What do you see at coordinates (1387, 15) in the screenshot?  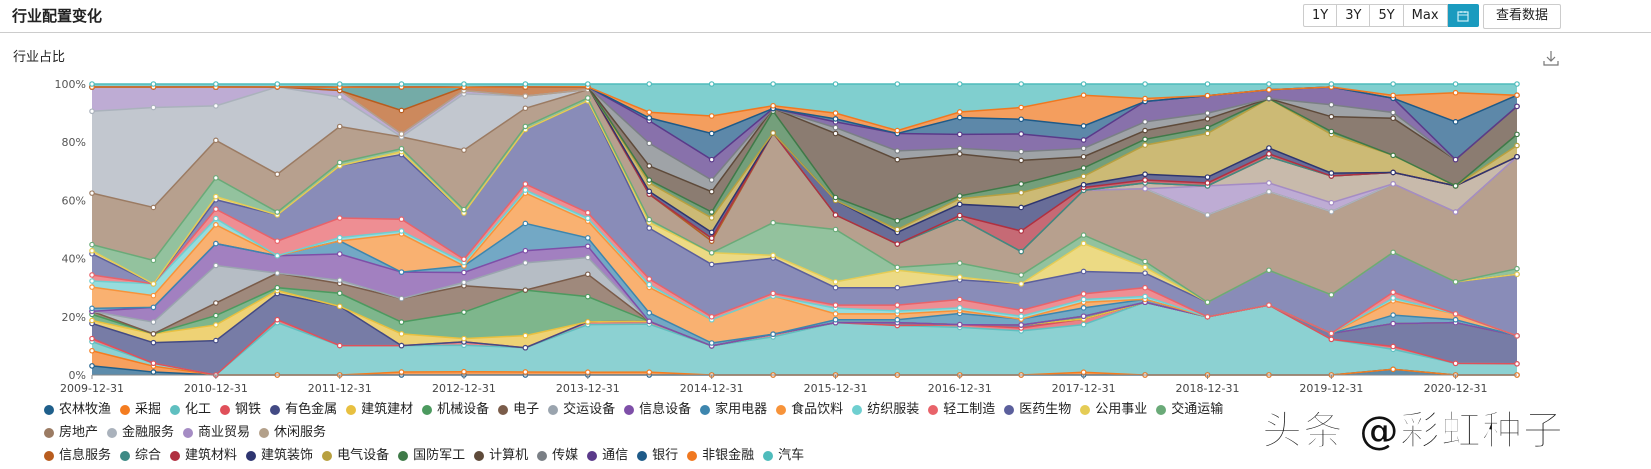 I see `range-5y-button: 5Y` at bounding box center [1387, 15].